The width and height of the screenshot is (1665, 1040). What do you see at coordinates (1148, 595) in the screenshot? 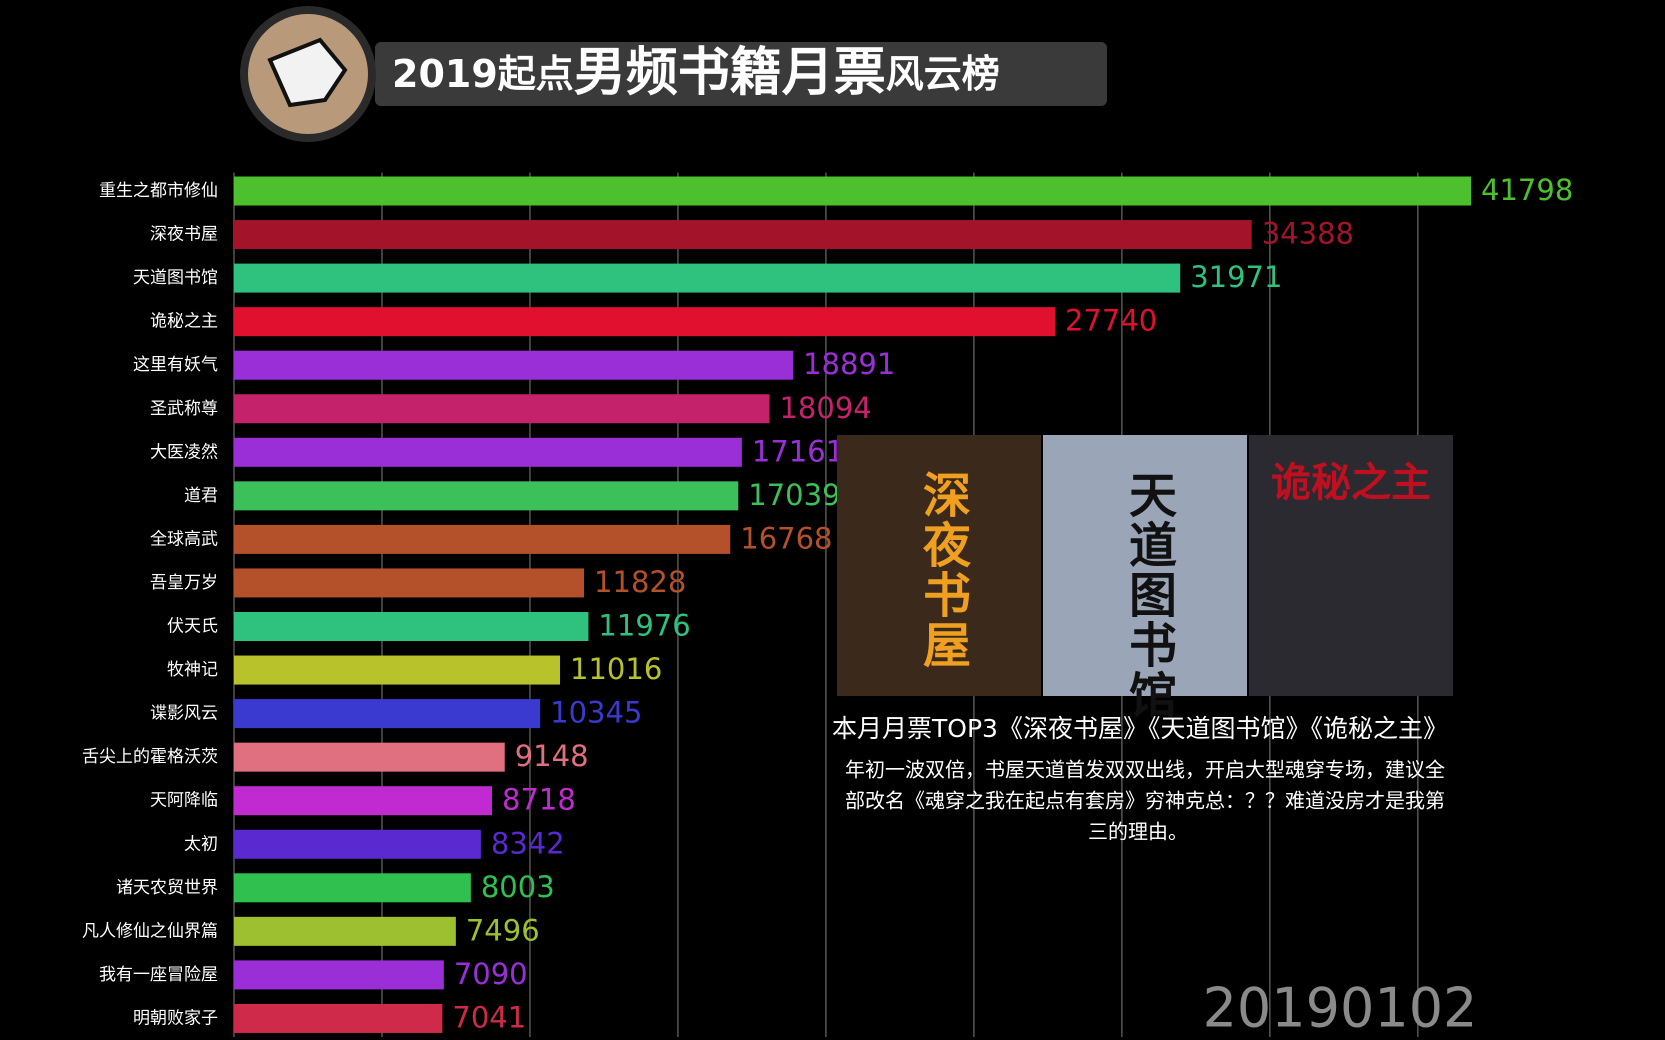
I see `cover-title: 天道图书馆` at bounding box center [1148, 595].